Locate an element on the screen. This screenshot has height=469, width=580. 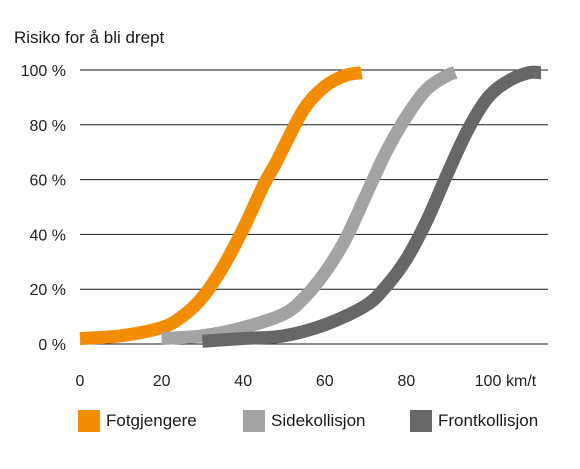
legend-label: Sidekollisjon is located at coordinates (318, 420).